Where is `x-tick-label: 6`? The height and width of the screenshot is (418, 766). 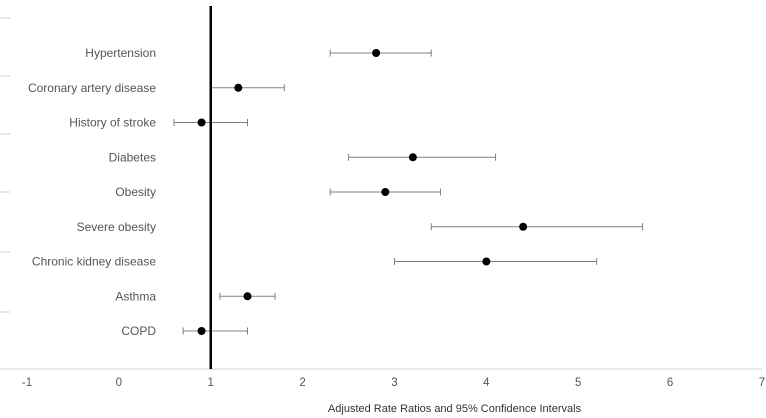 x-tick-label: 6 is located at coordinates (670, 383).